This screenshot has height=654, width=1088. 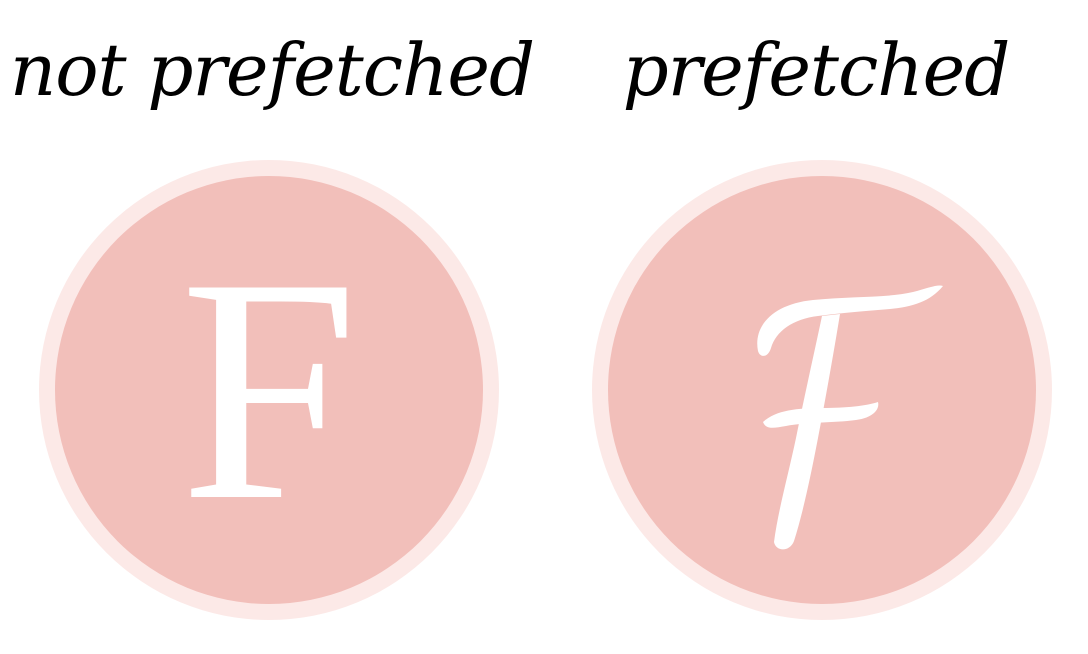 I want to click on letter-f-script-glyph: F, so click(x=850, y=417).